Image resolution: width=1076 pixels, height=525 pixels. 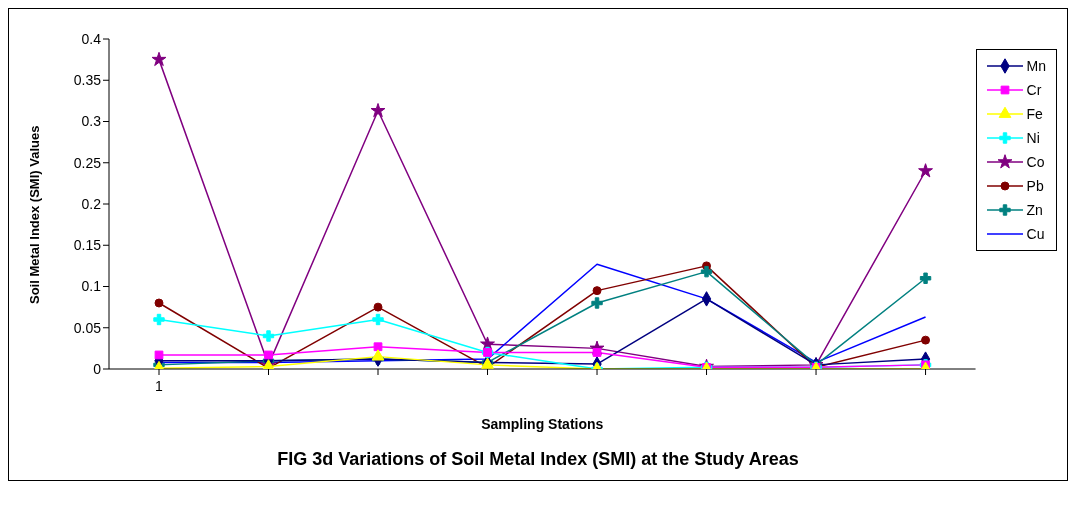 What do you see at coordinates (87, 162) in the screenshot?
I see `y-tick-label: 0.25` at bounding box center [87, 162].